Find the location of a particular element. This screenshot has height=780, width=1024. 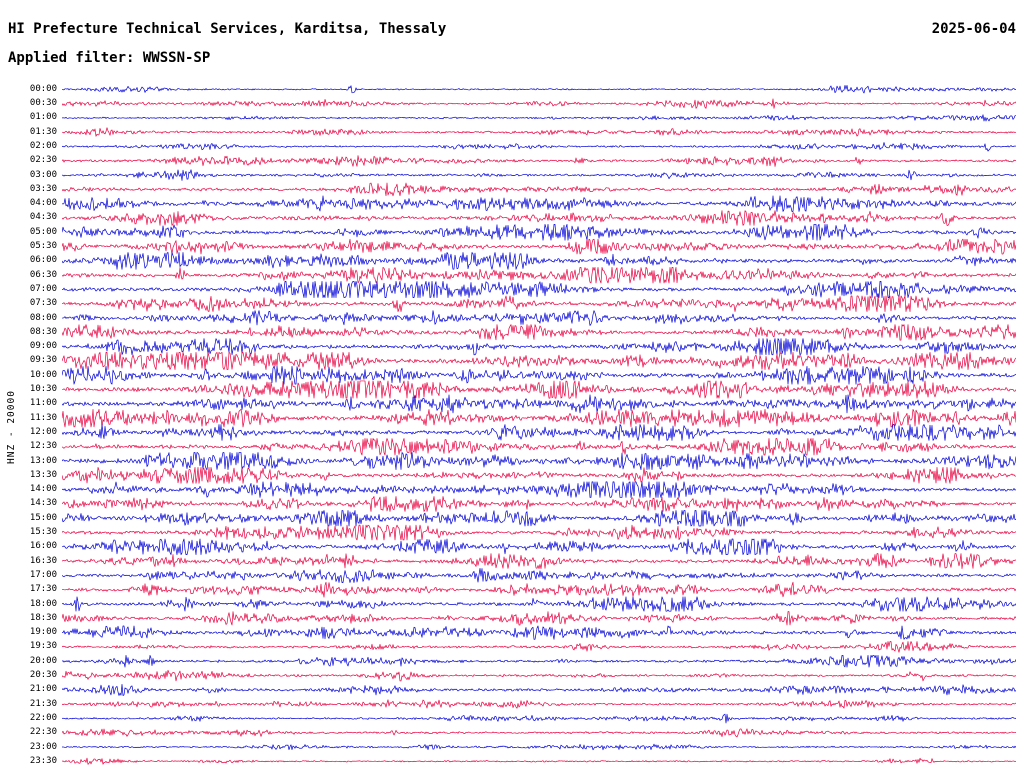

time-label: 06:30 is located at coordinates (43, 274).